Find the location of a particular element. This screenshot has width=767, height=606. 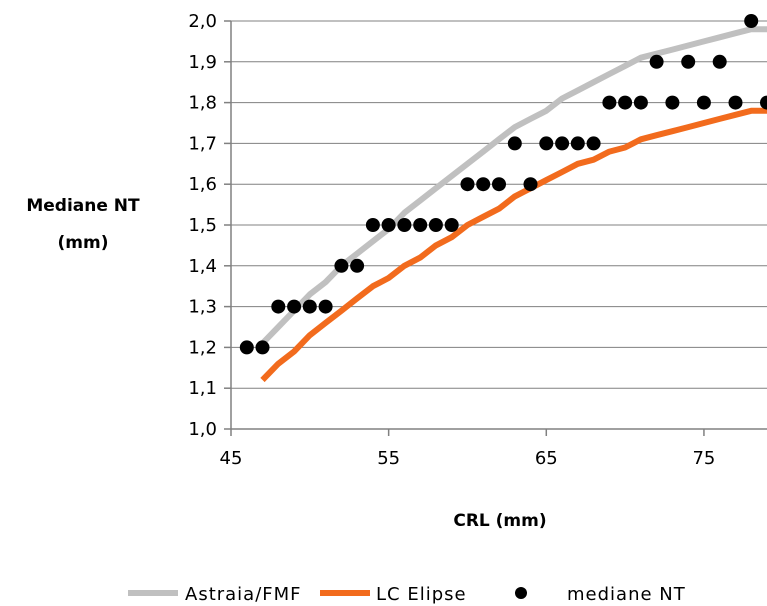

legend-marker-mediane is located at coordinates (521, 593).